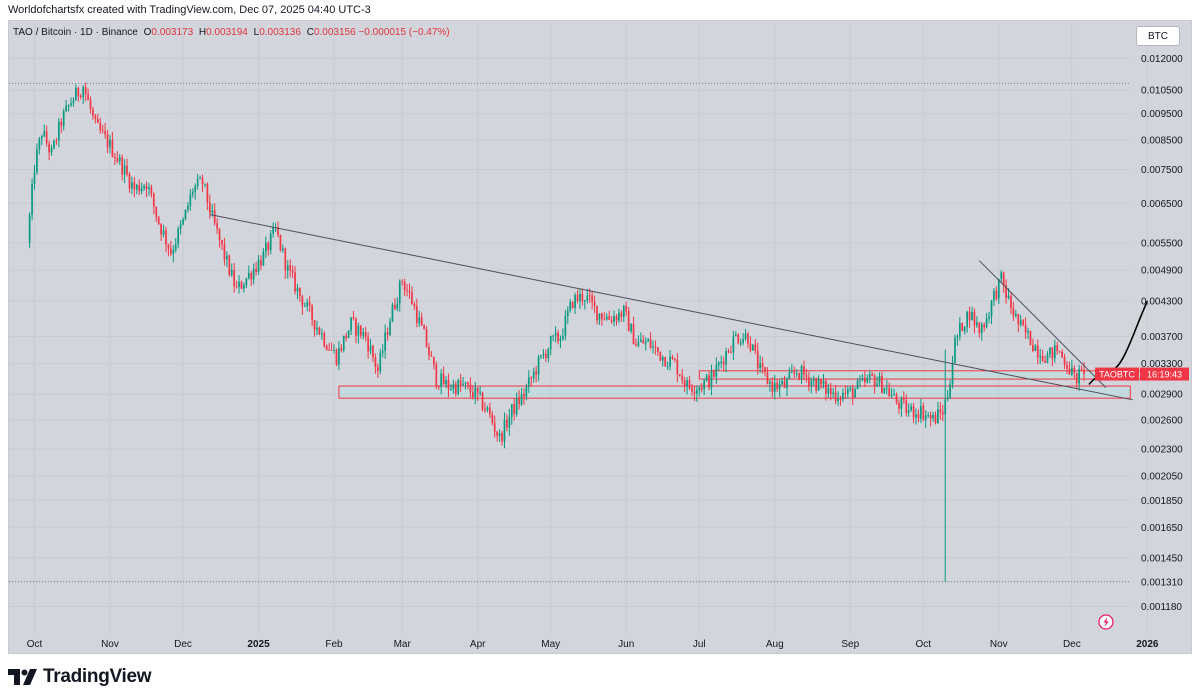 The image size is (1200, 700). I want to click on currency-button: BTC, so click(1158, 36).